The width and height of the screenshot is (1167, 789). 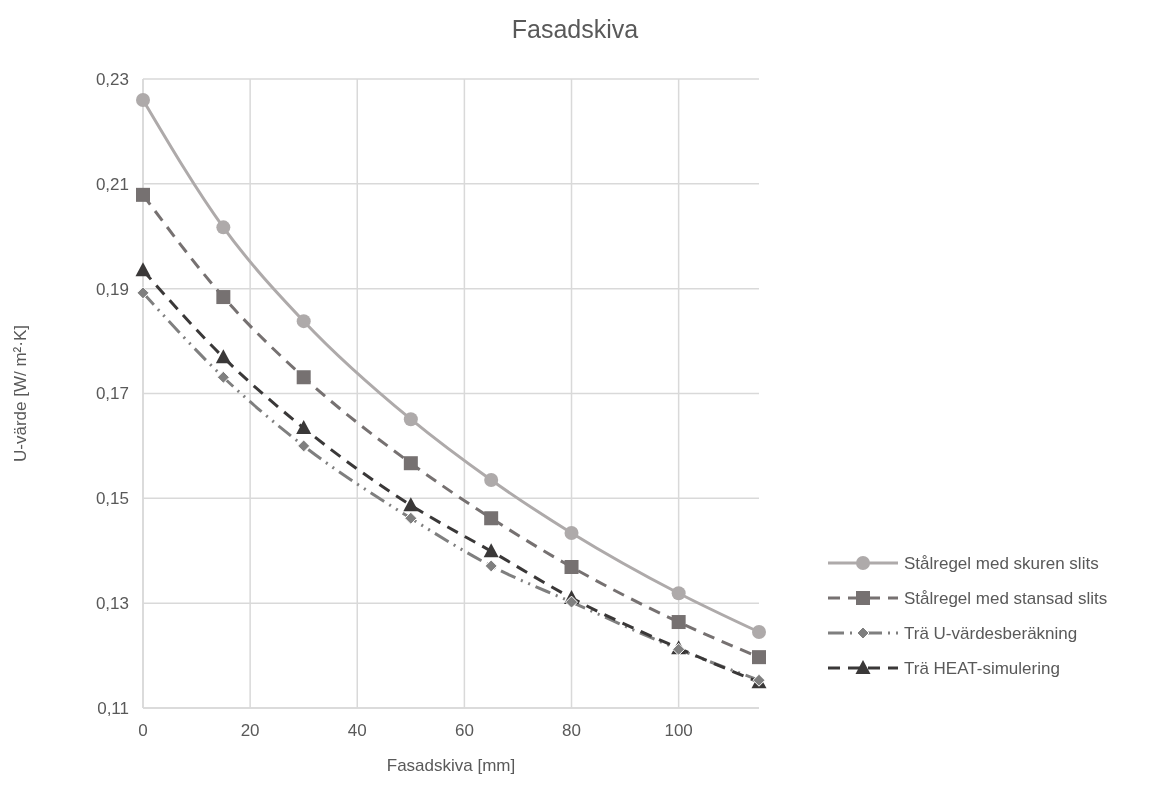 What do you see at coordinates (112, 184) in the screenshot?
I see `y-tick-label: 0,21` at bounding box center [112, 184].